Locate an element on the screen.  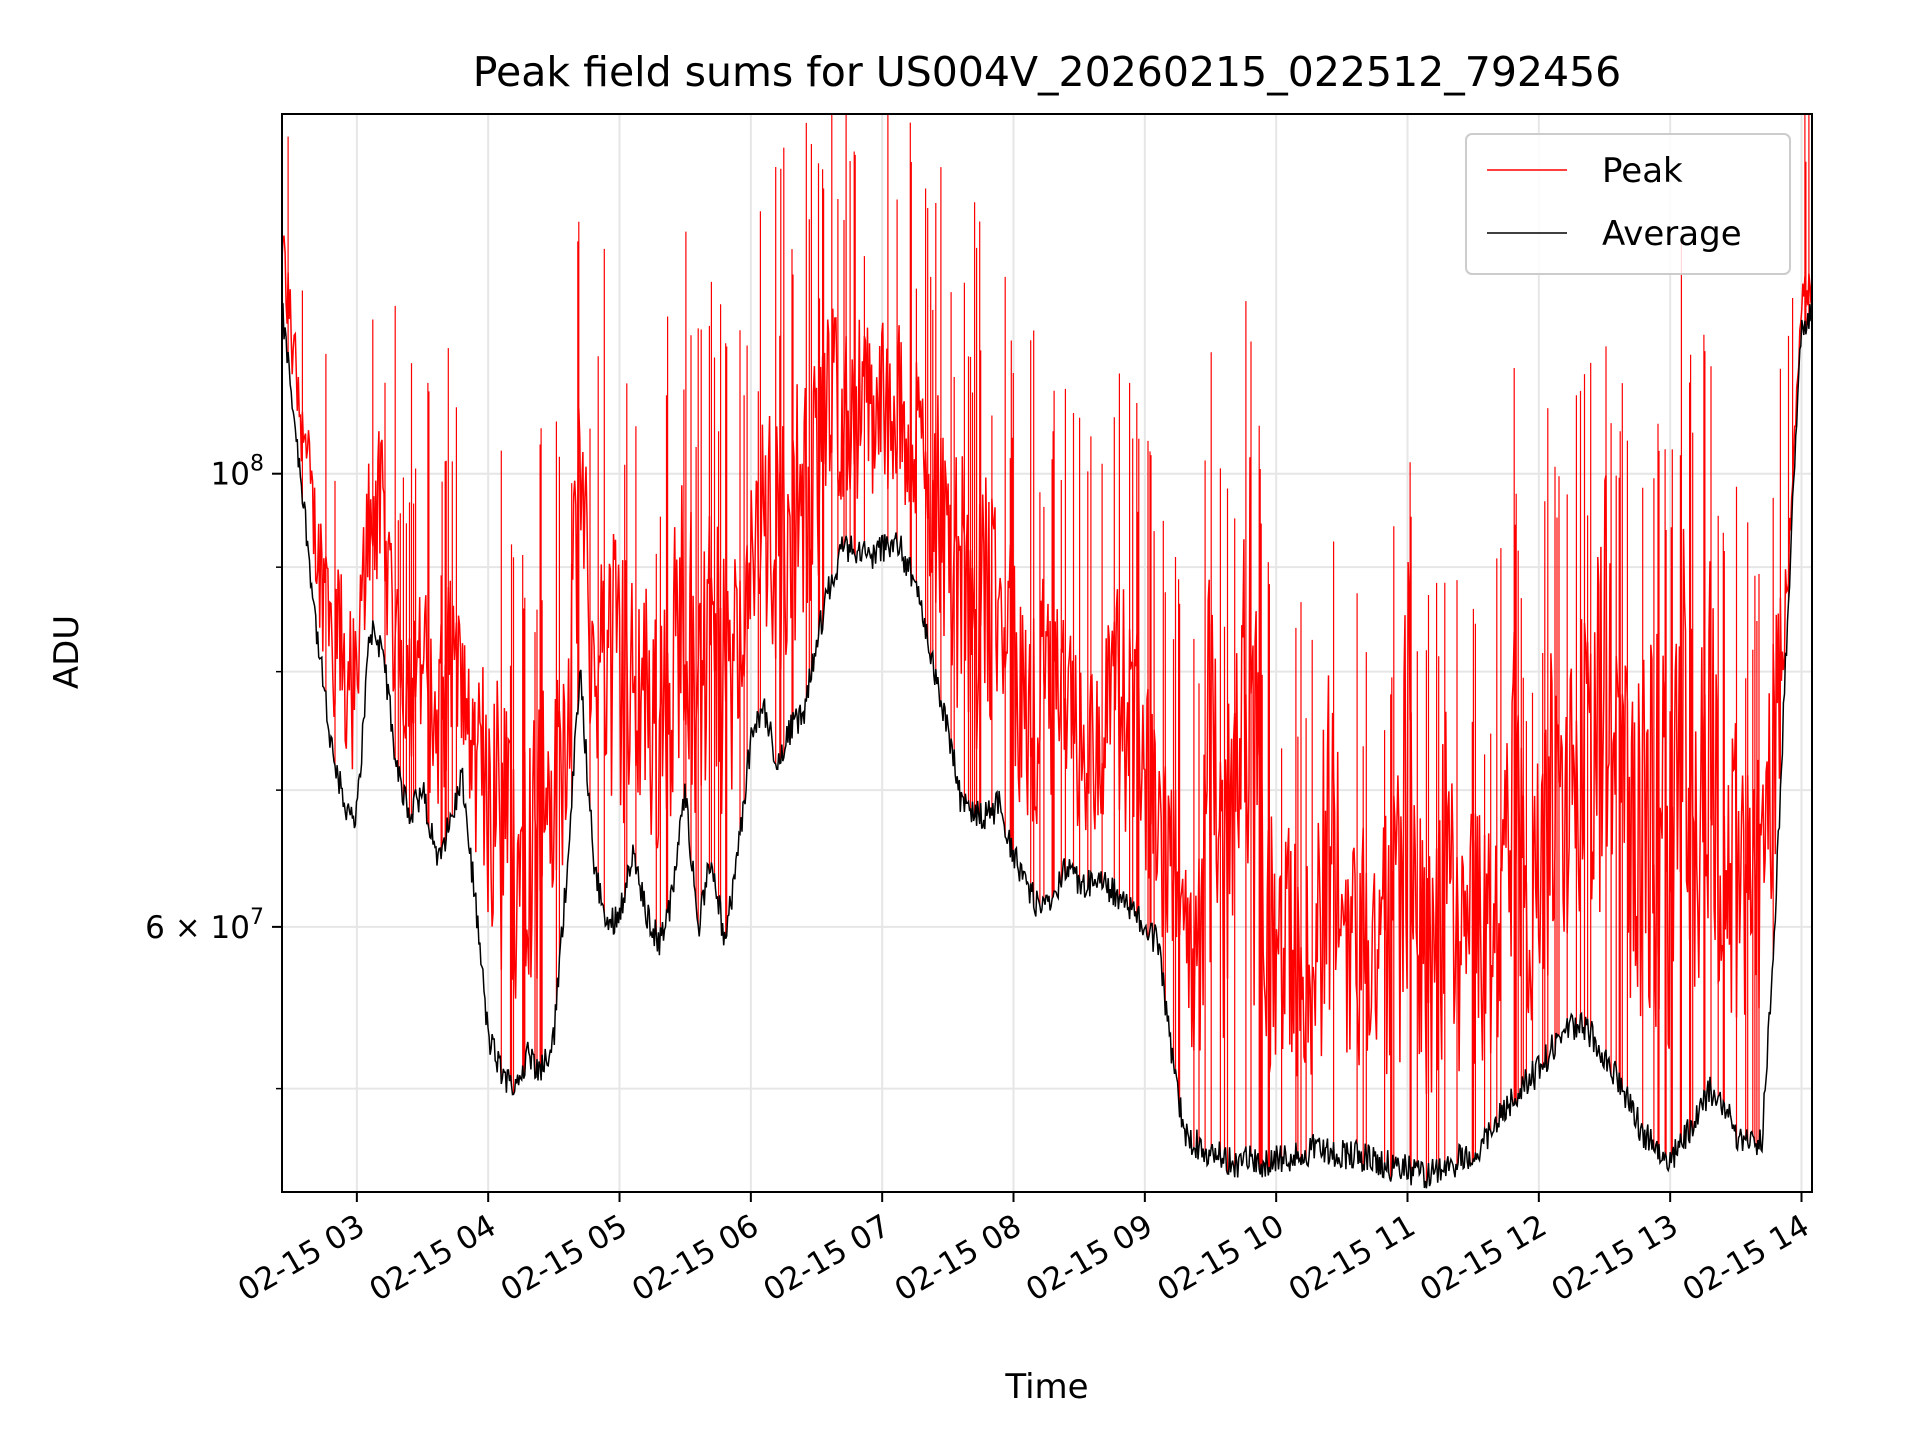
y-tick-label: 108 is located at coordinates (237, 472).